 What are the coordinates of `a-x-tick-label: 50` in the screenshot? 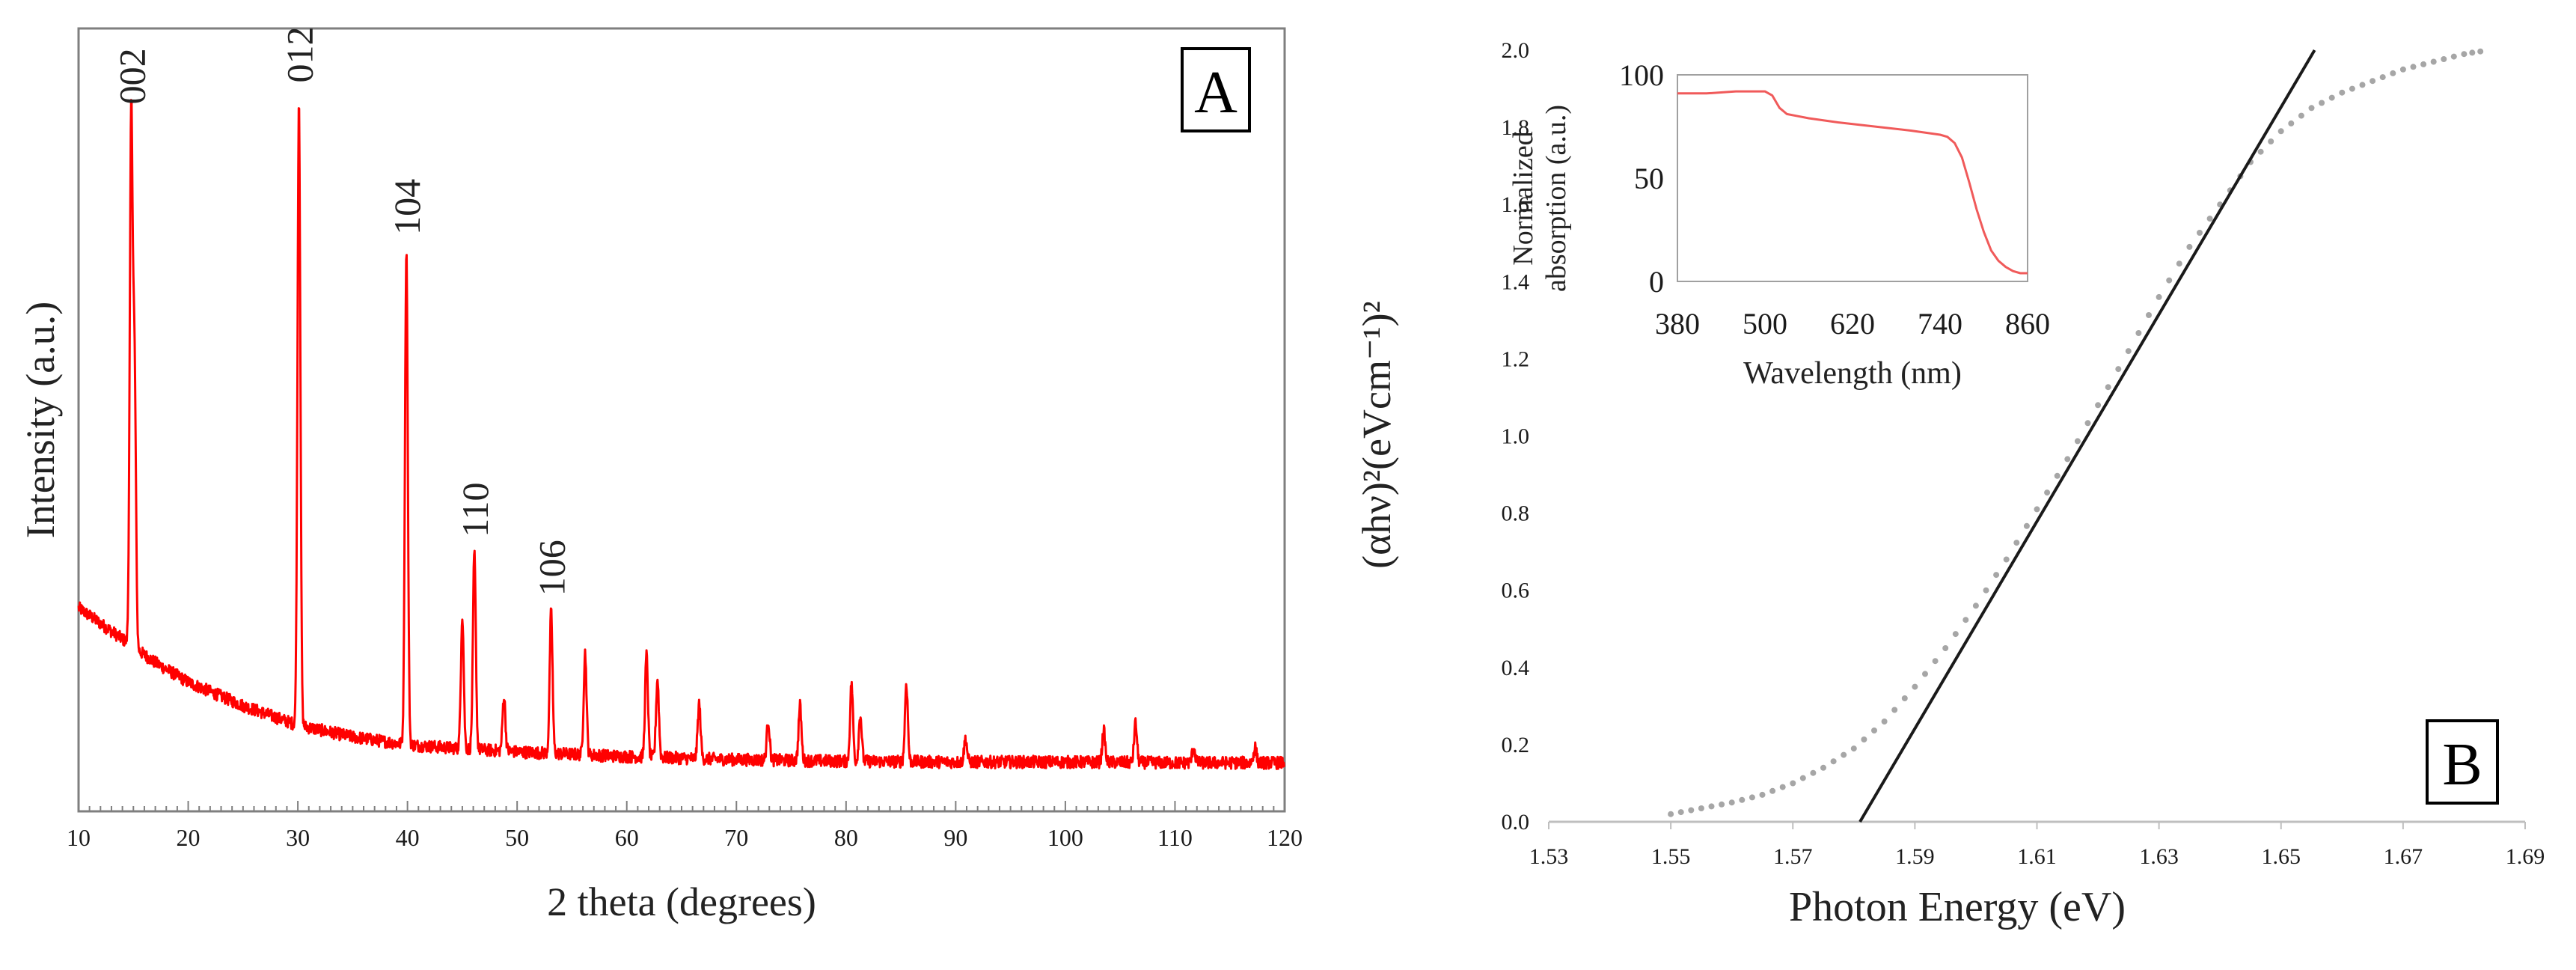 It's located at (517, 837).